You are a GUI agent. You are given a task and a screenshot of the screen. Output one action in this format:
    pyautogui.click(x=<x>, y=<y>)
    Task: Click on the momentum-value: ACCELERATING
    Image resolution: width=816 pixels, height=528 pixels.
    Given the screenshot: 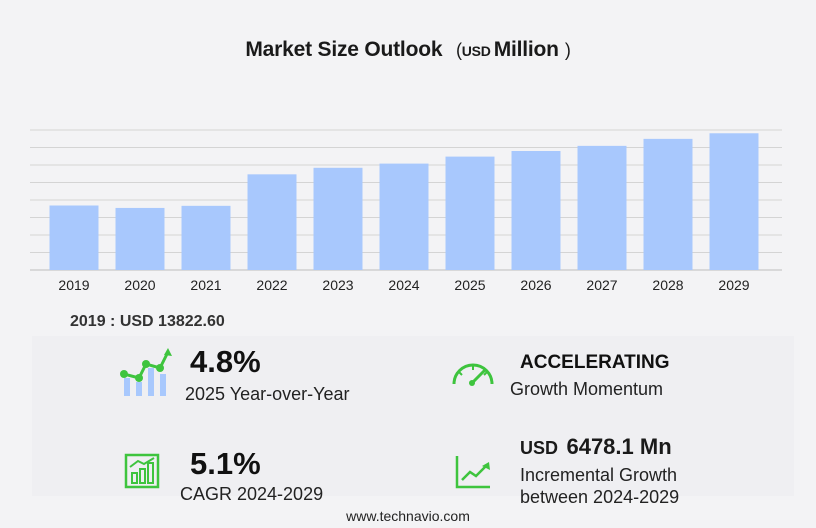 What is the action you would take?
    pyautogui.click(x=595, y=362)
    